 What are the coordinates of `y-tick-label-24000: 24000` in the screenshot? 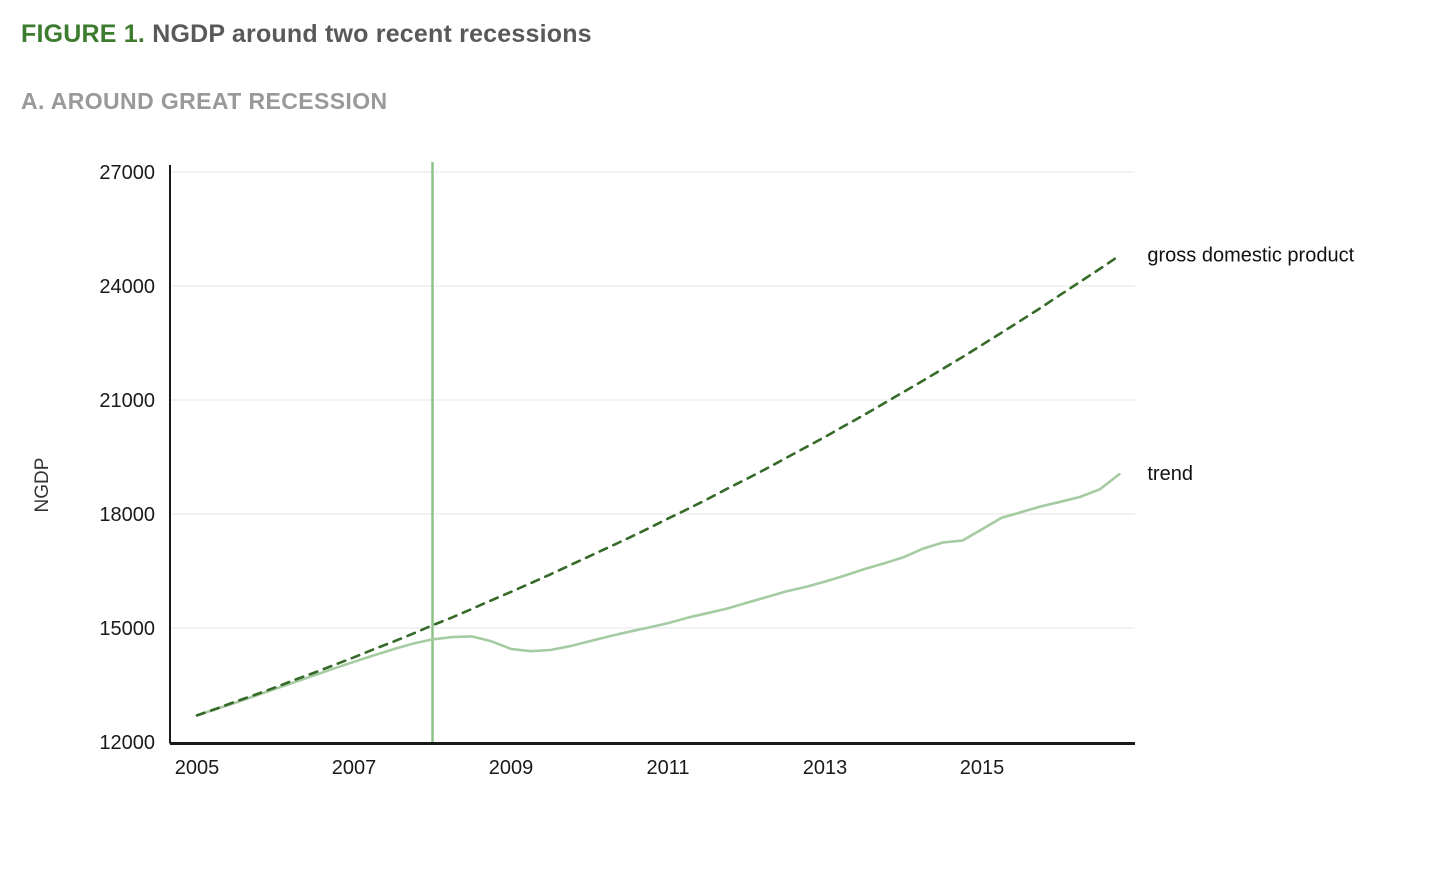 It's located at (127, 287).